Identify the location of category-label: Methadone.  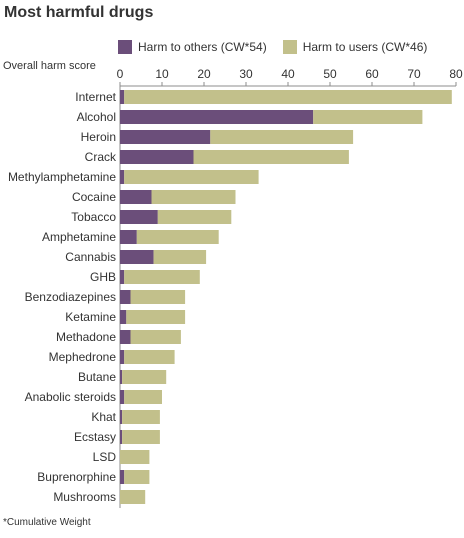
(86, 337).